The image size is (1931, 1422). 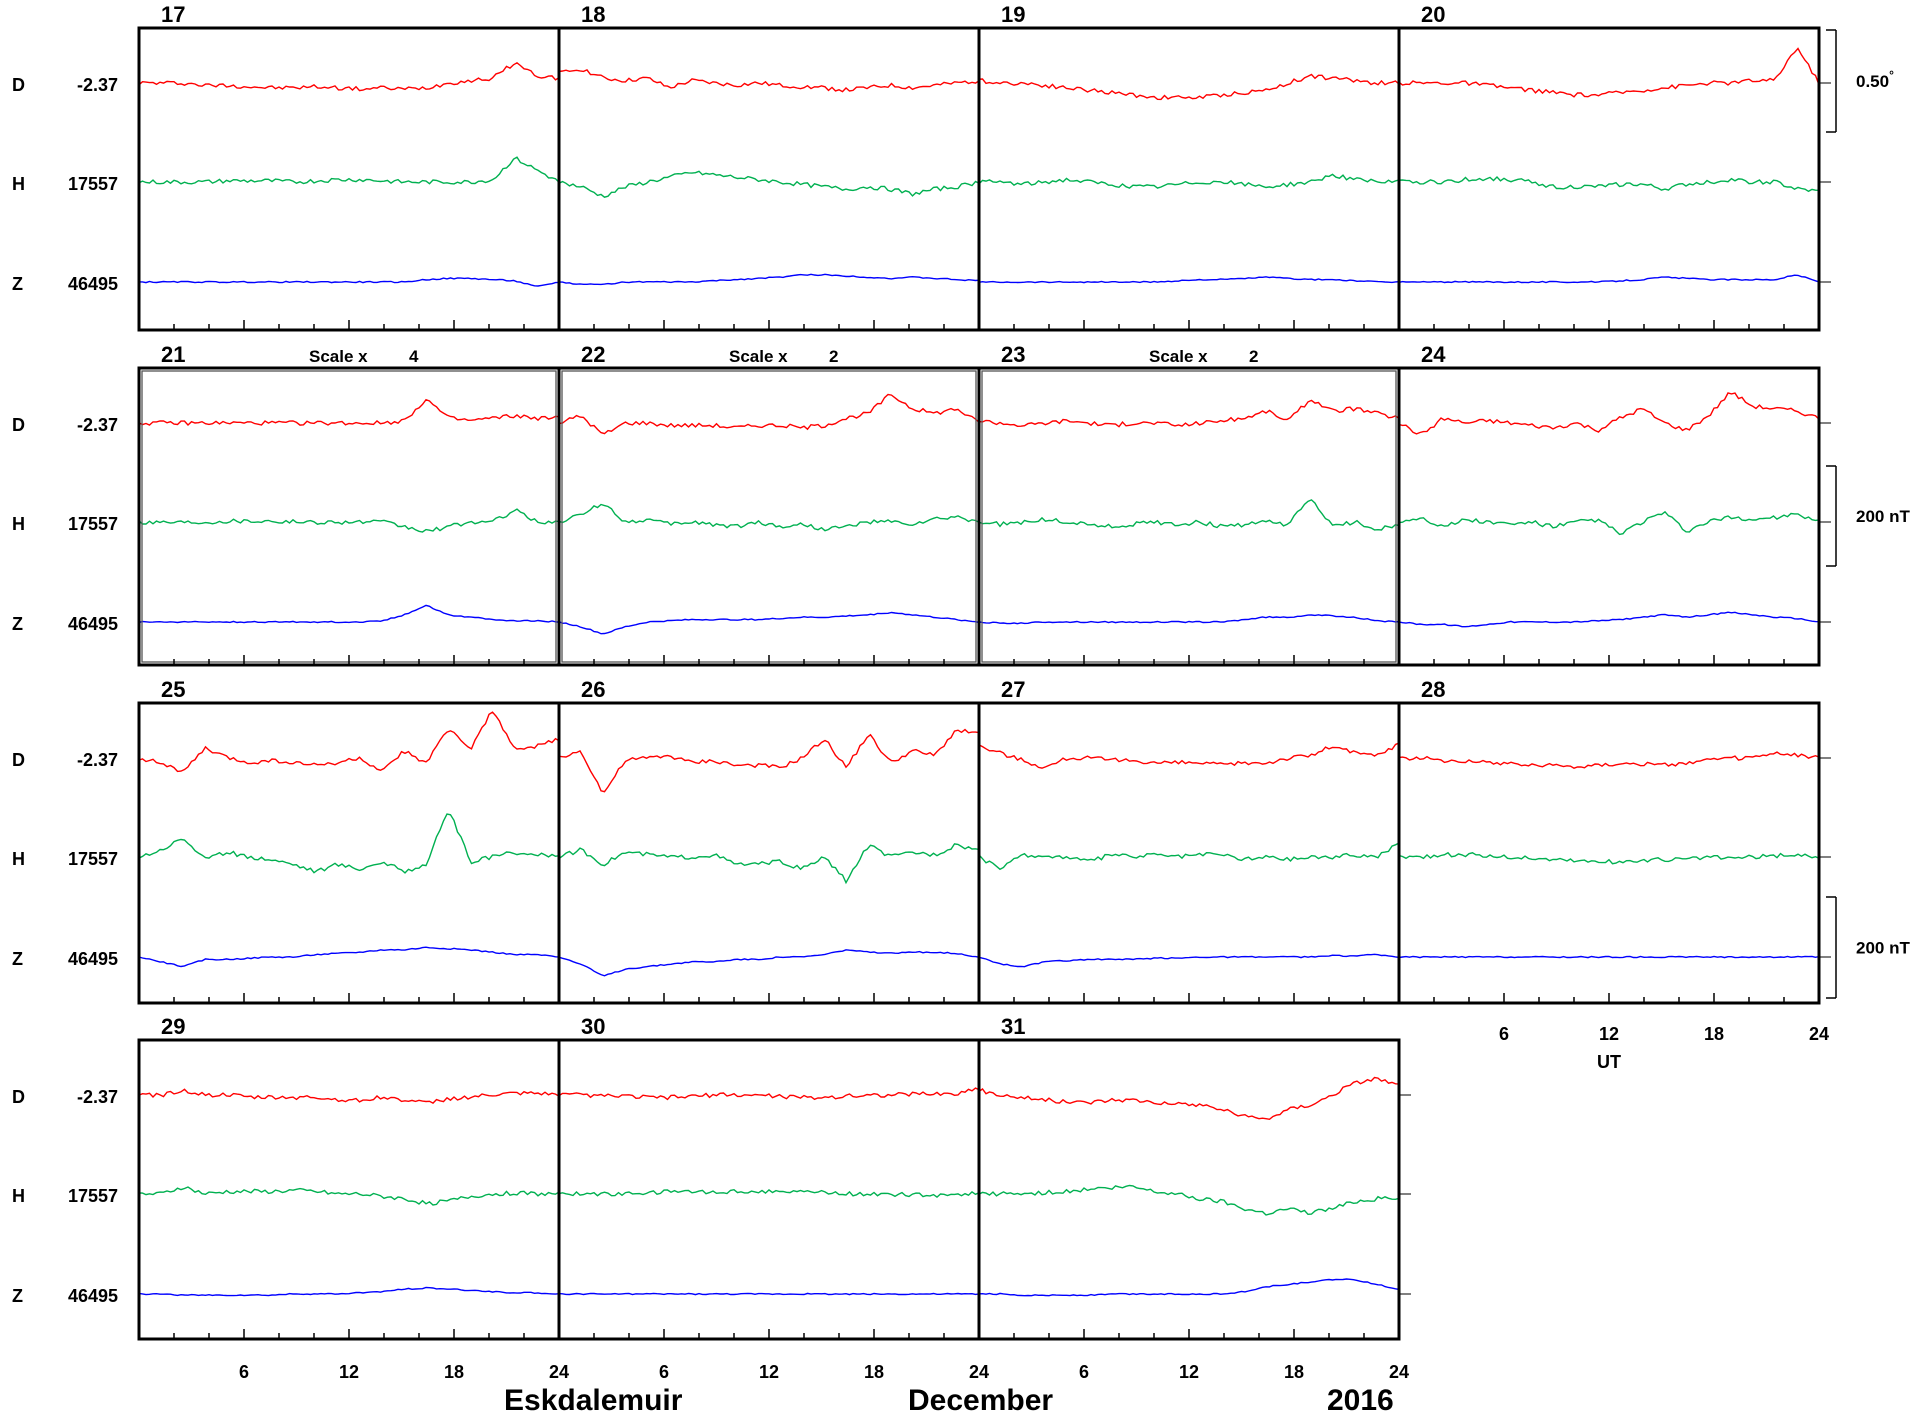 What do you see at coordinates (593, 14) in the screenshot?
I see `day-label-18: 18` at bounding box center [593, 14].